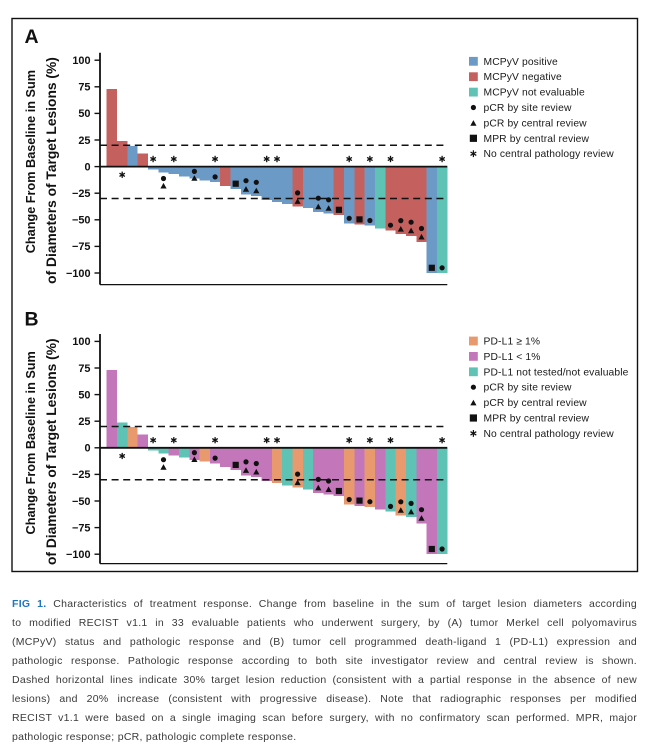  I want to click on svg-text: PD-L1 not tested/not evaluable, so click(556, 372).